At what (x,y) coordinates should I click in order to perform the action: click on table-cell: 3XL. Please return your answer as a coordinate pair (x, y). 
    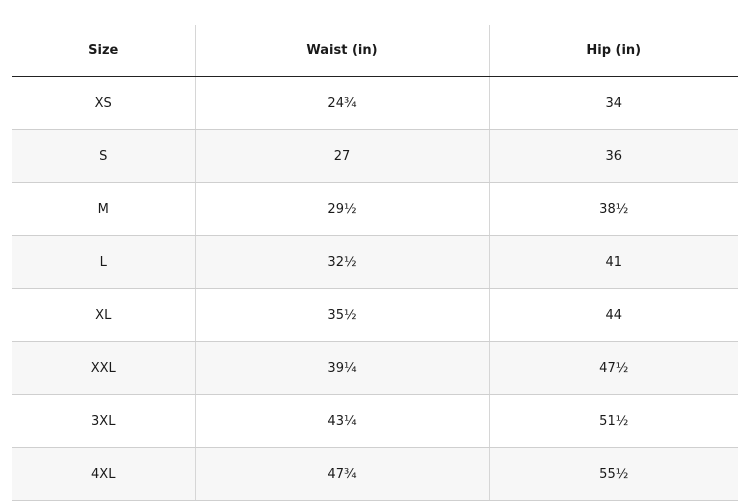
    Looking at the image, I should click on (103, 421).